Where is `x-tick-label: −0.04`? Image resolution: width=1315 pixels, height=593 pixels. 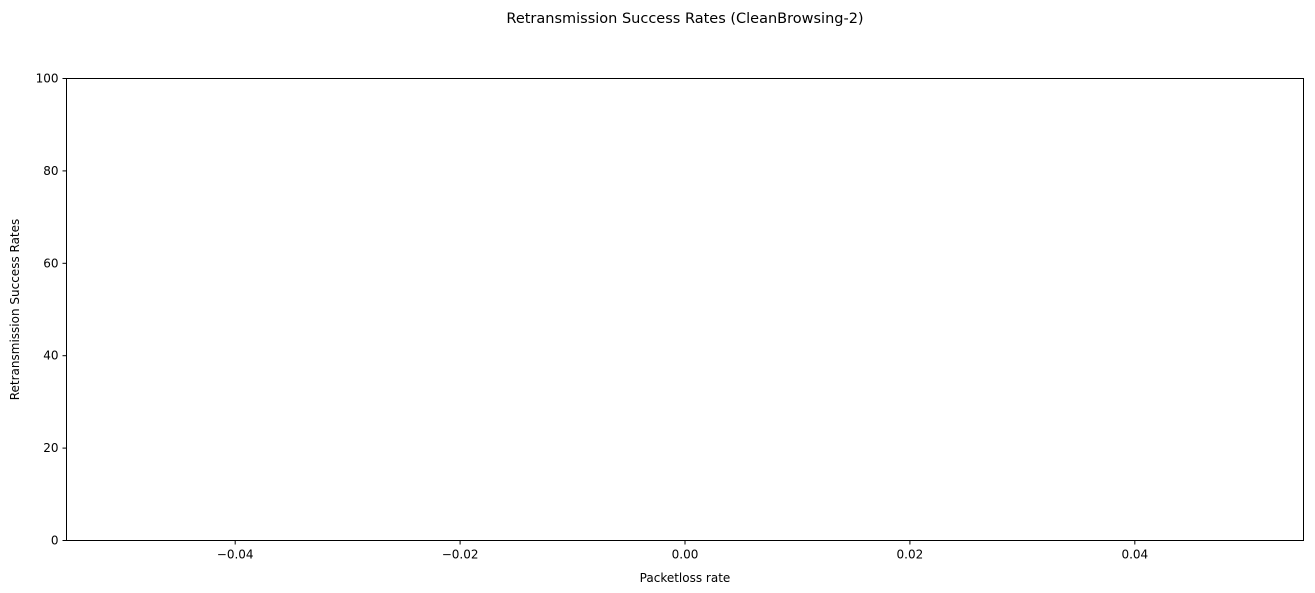
x-tick-label: −0.04 is located at coordinates (235, 555).